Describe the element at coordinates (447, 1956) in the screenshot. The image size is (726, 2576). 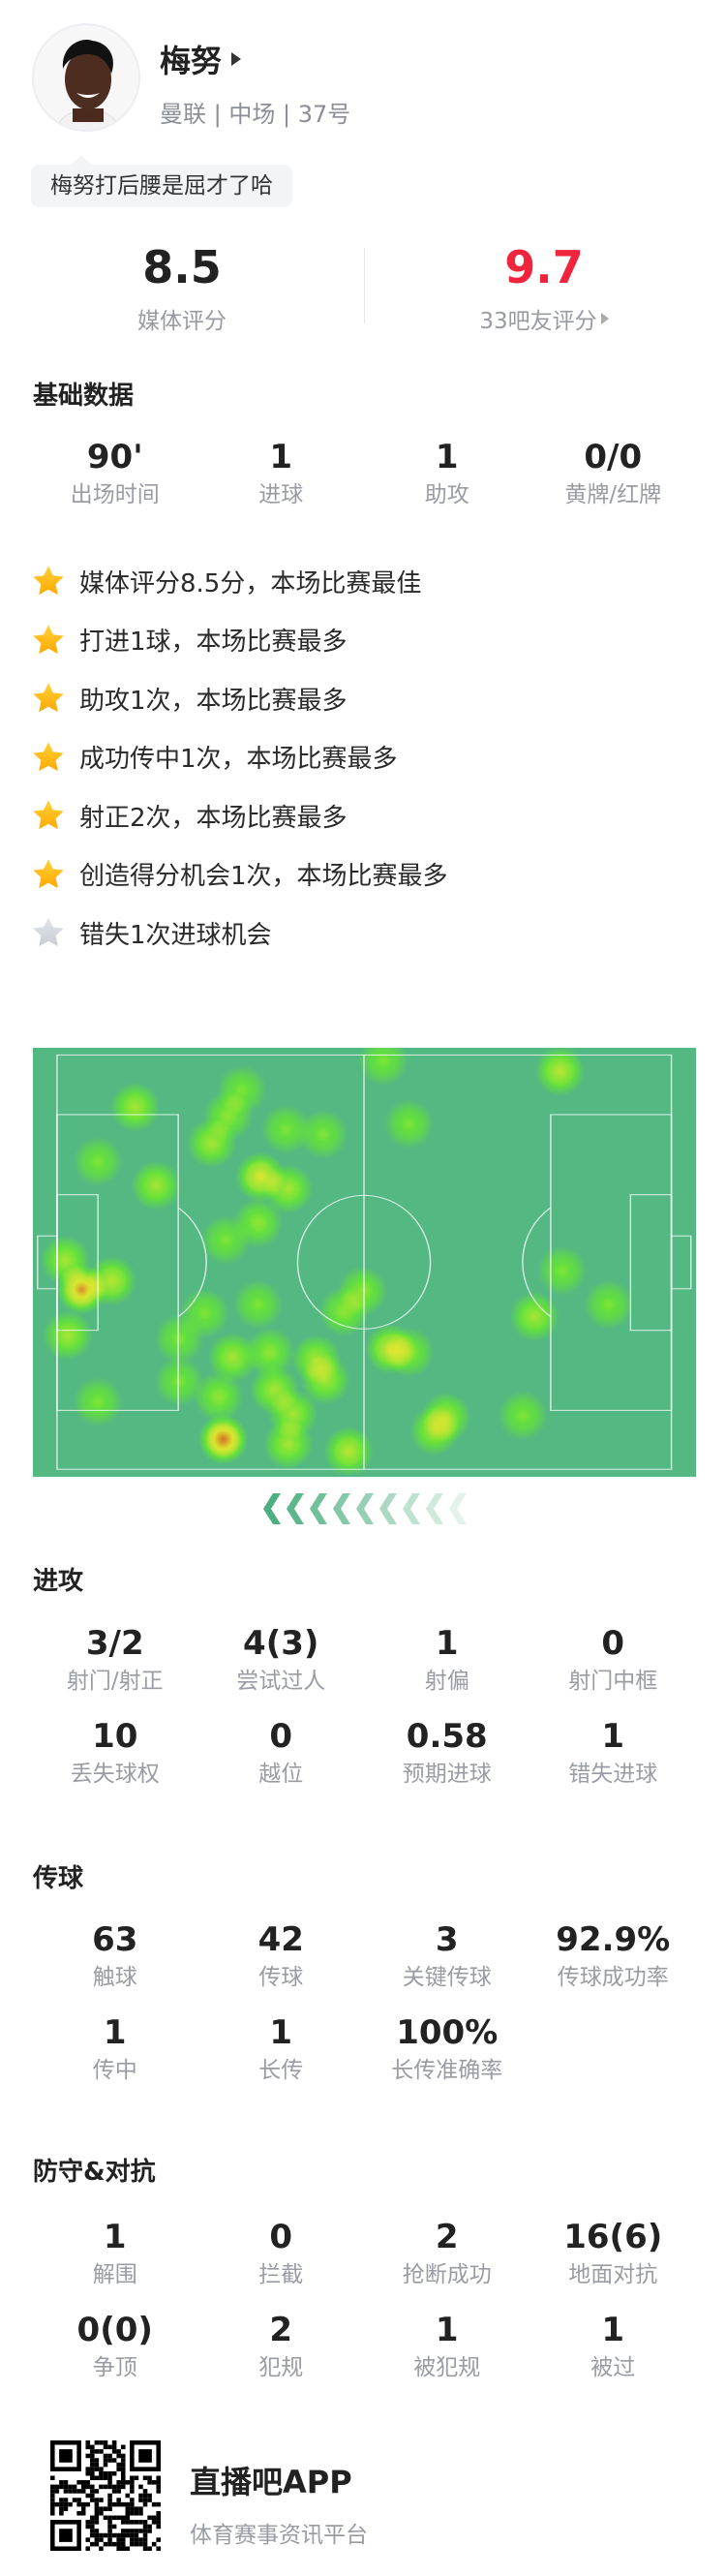
I see `stat-passing-2: 3 关键传球` at that location.